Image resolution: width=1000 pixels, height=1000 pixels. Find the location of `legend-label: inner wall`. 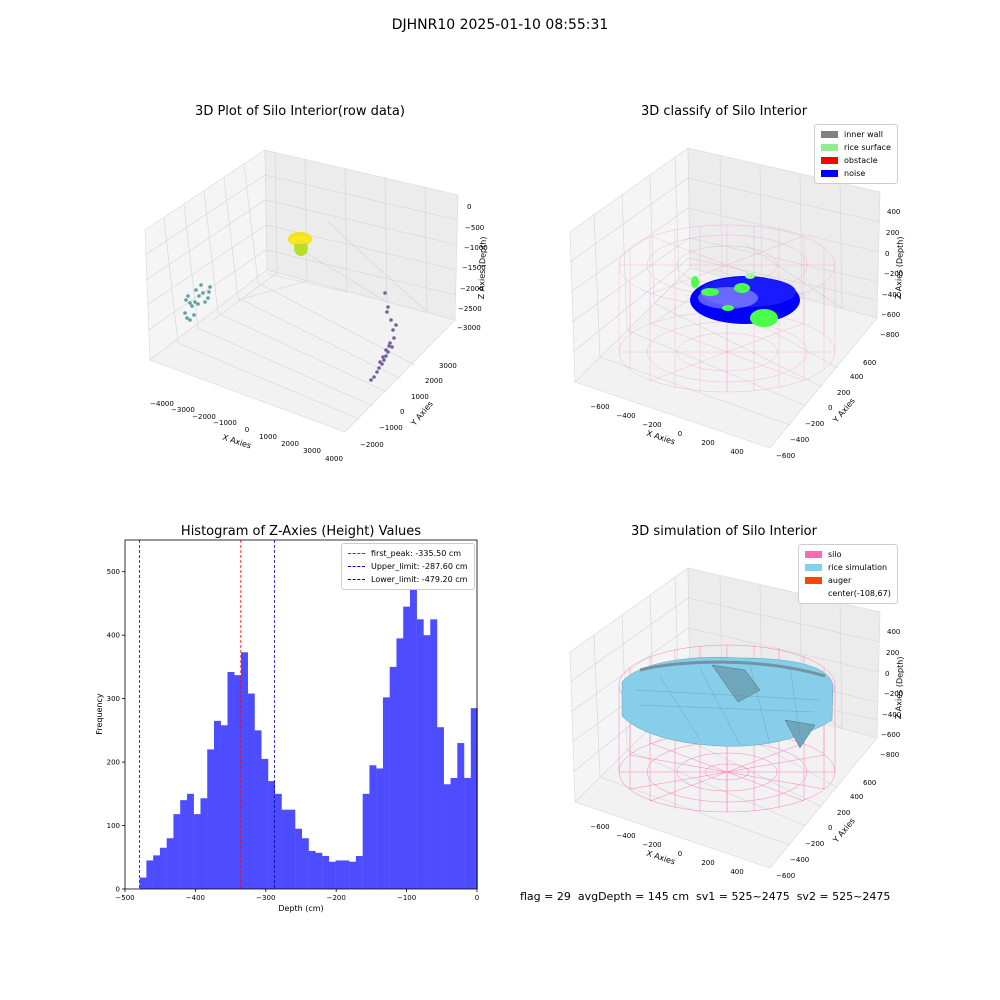

legend-label: inner wall is located at coordinates (864, 134).